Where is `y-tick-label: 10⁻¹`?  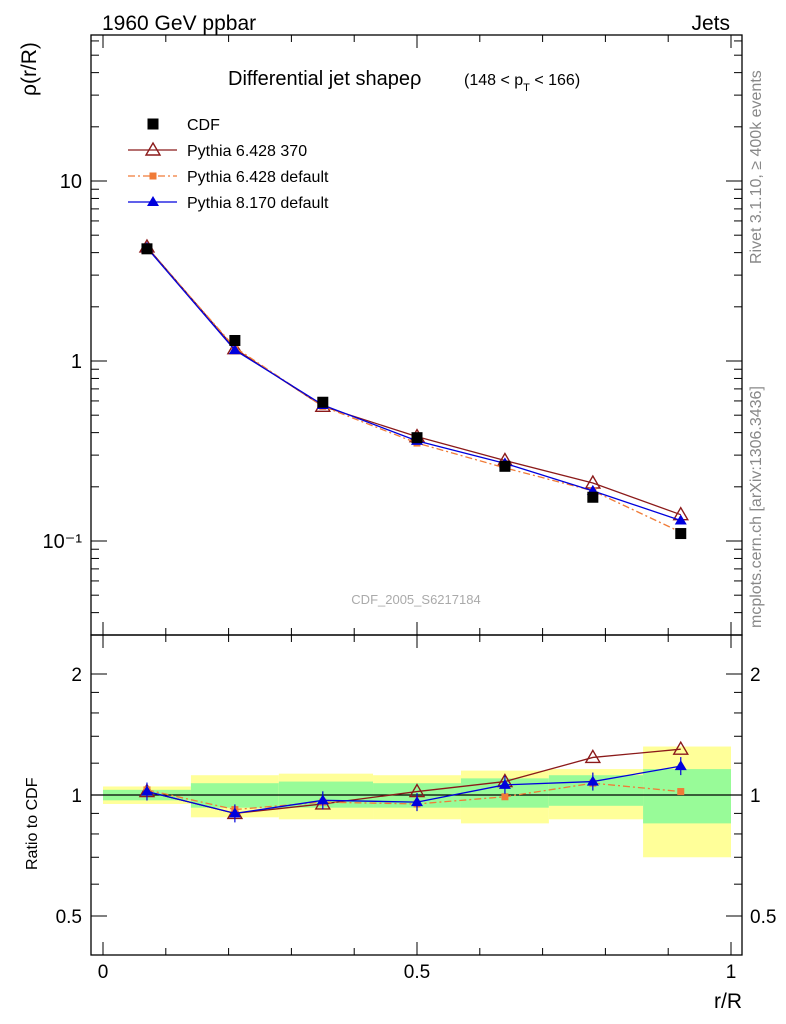 y-tick-label: 10⁻¹ is located at coordinates (63, 542).